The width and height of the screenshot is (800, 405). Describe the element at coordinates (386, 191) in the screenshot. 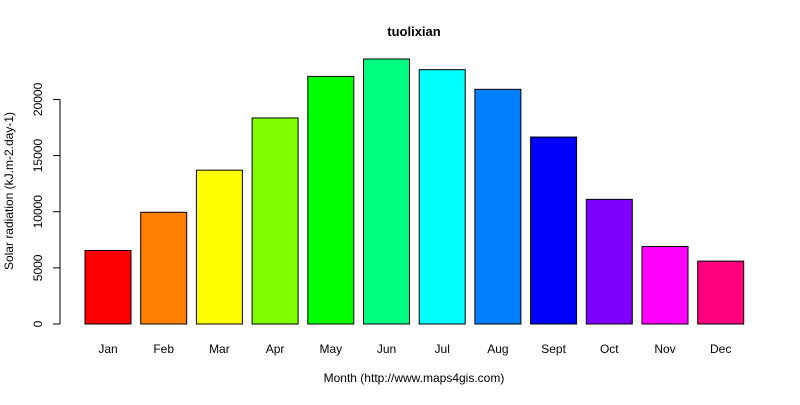

I see `bar-jun` at that location.